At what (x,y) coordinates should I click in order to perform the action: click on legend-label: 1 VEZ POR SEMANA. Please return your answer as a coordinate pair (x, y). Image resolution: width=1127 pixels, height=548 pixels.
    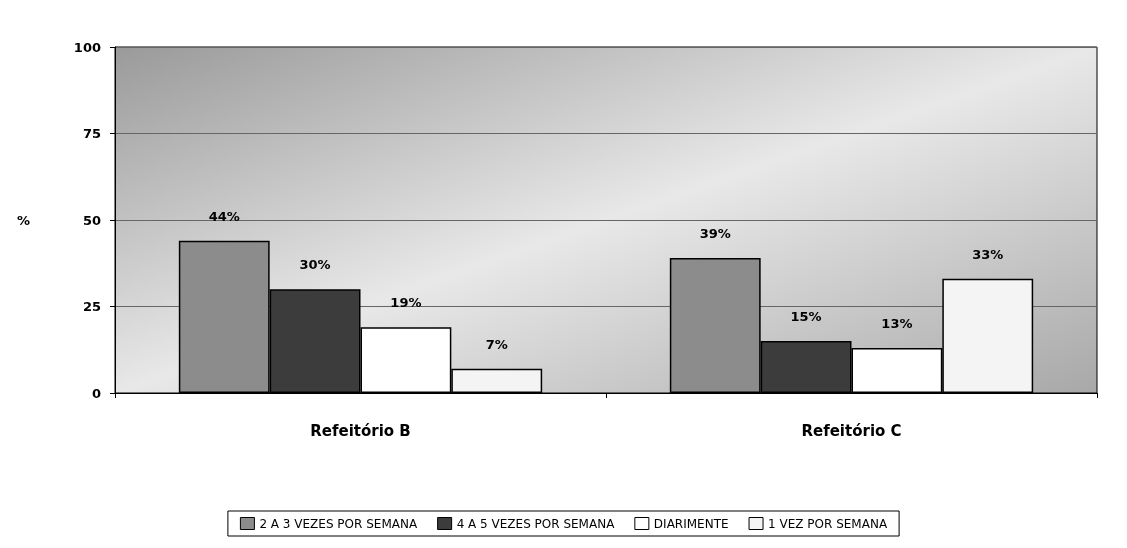
    Looking at the image, I should click on (828, 523).